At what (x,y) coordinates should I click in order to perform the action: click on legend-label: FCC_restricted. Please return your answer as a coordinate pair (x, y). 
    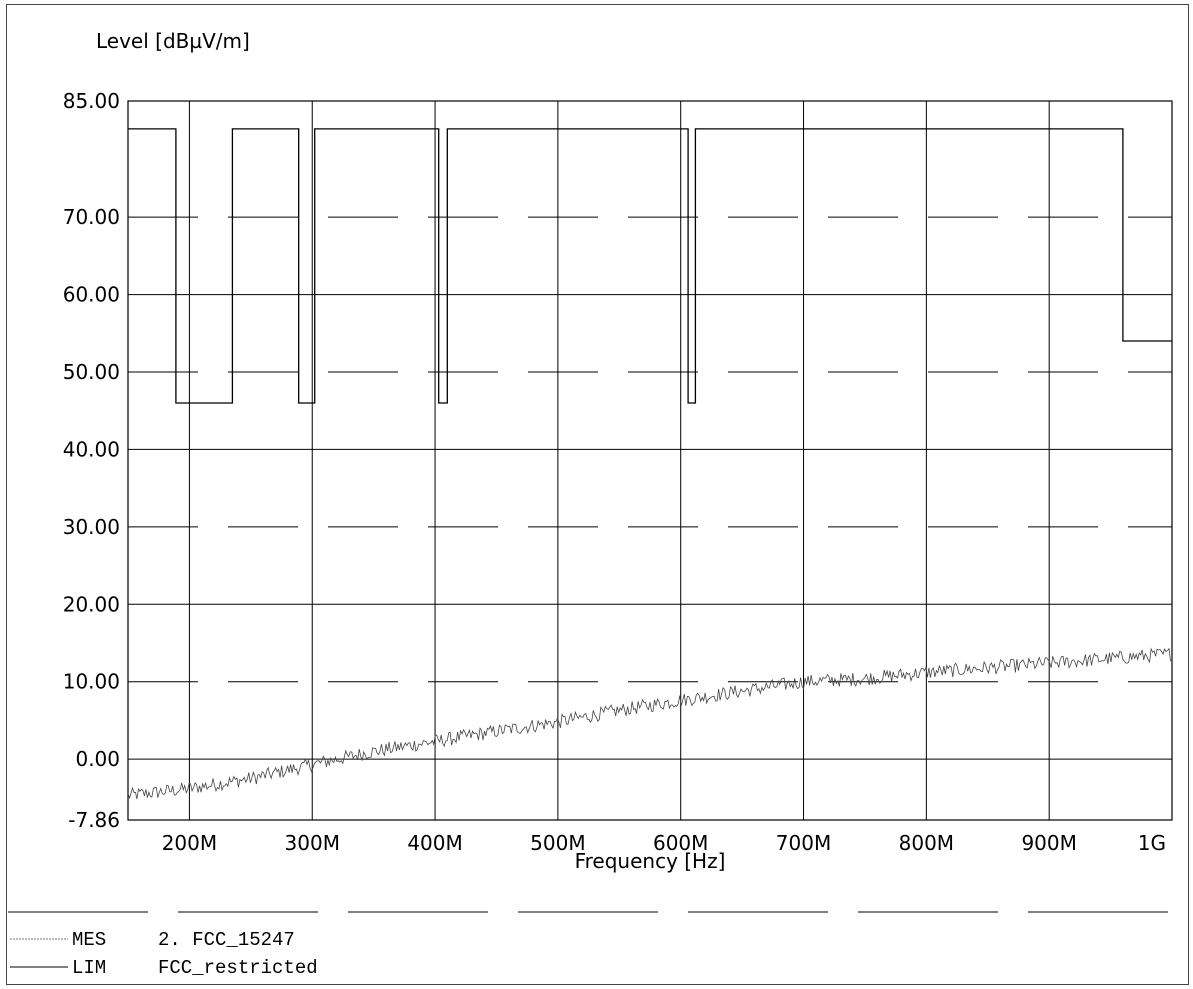
    Looking at the image, I should click on (238, 968).